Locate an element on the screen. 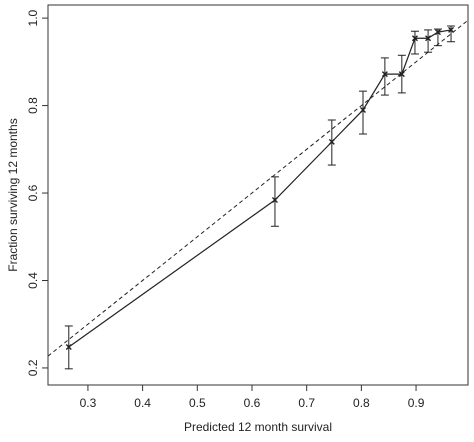 The image size is (474, 442). x-tick-label: 0.5 is located at coordinates (197, 403).